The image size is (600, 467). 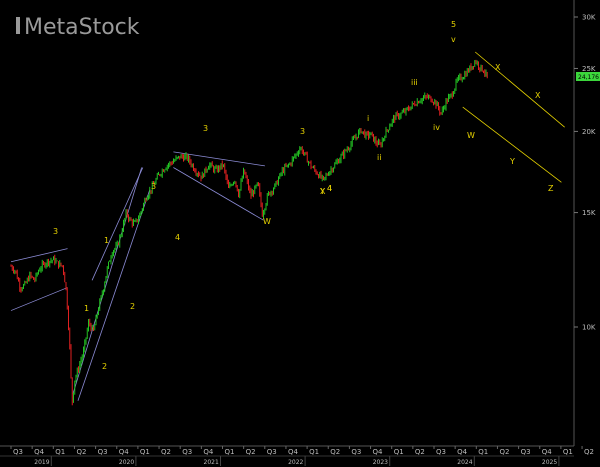 What do you see at coordinates (295, 462) in the screenshot?
I see `year-tick-label: 2022` at bounding box center [295, 462].